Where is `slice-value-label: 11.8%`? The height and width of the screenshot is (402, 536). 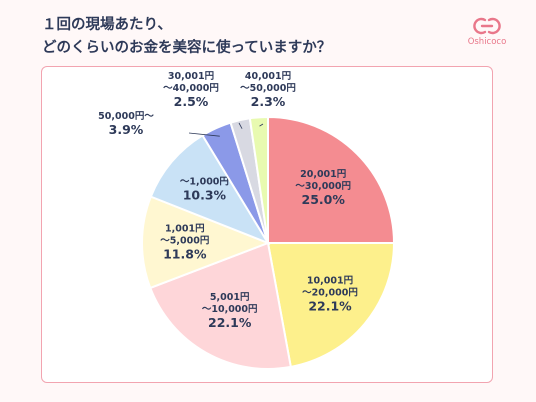
slice-value-label: 11.8% is located at coordinates (185, 254).